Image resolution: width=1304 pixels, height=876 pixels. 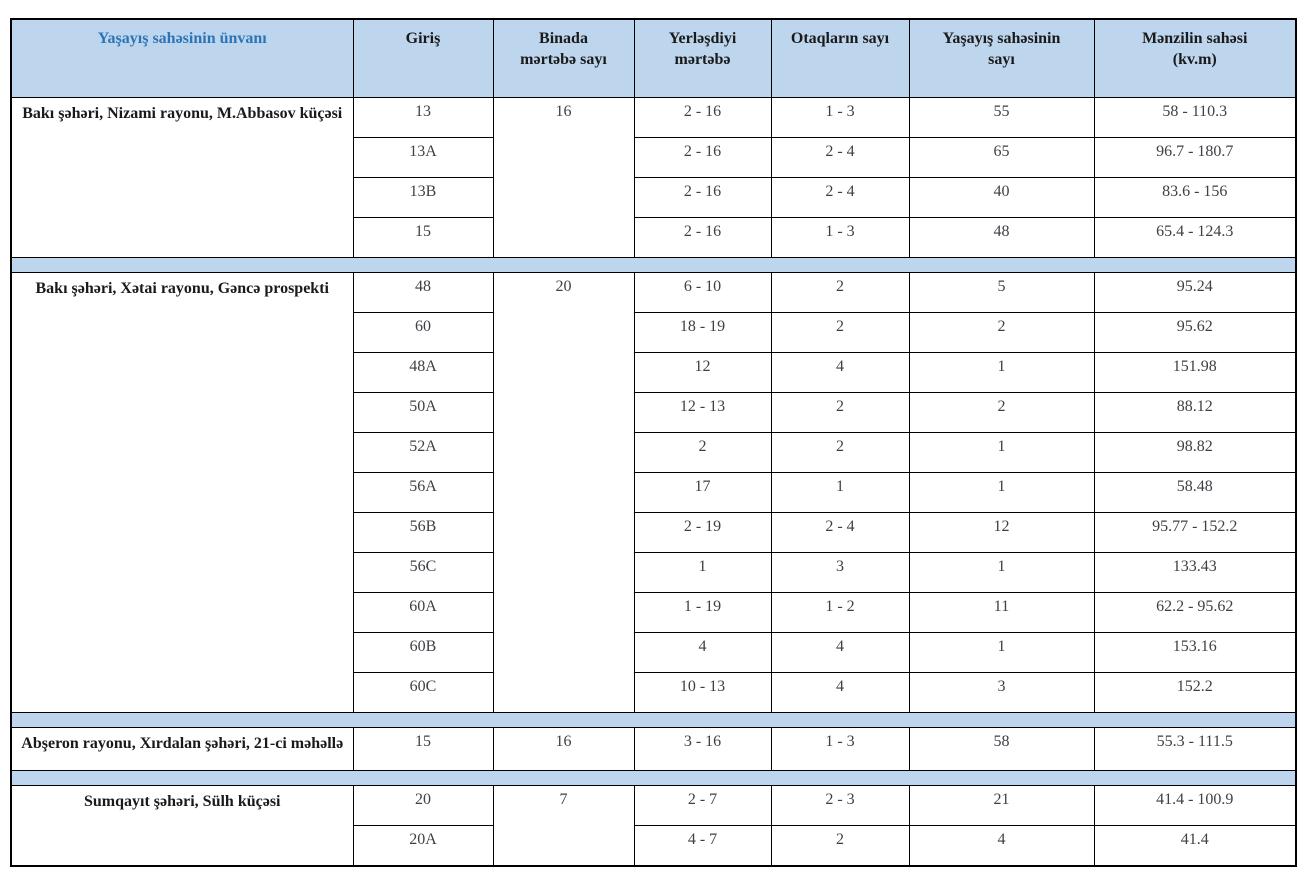 I want to click on data-row: 52A 2 2 1 98.82, so click(x=654, y=452).